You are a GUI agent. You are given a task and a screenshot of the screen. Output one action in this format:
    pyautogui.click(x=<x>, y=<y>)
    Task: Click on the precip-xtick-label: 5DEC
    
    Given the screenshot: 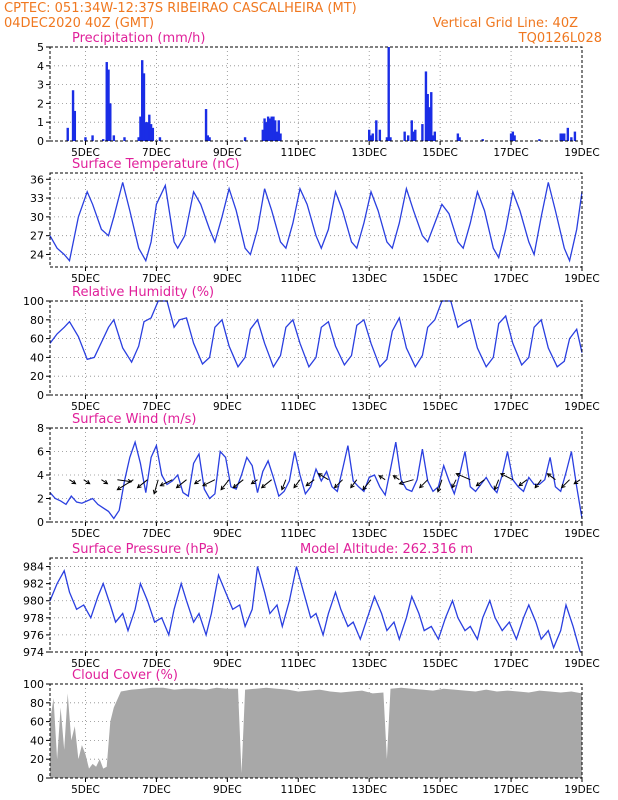 What is the action you would take?
    pyautogui.click(x=85, y=153)
    